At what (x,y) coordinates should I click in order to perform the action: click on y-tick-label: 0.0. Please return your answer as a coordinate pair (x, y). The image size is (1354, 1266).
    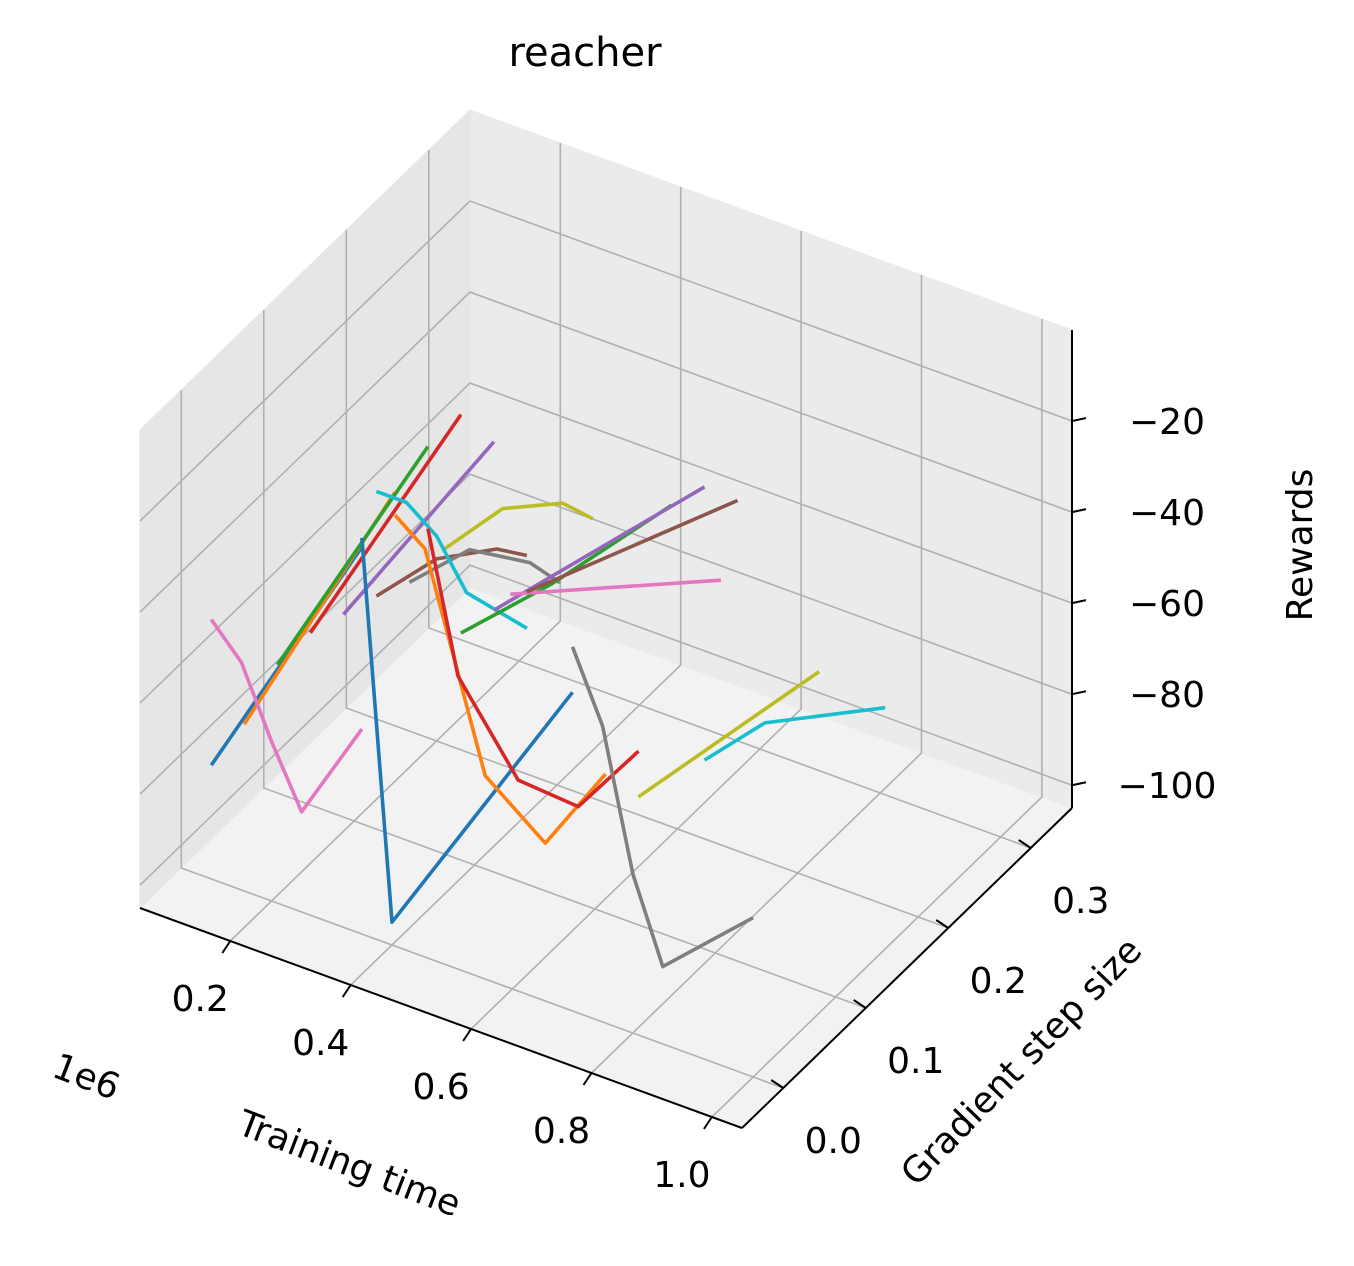
    Looking at the image, I should click on (833, 1141).